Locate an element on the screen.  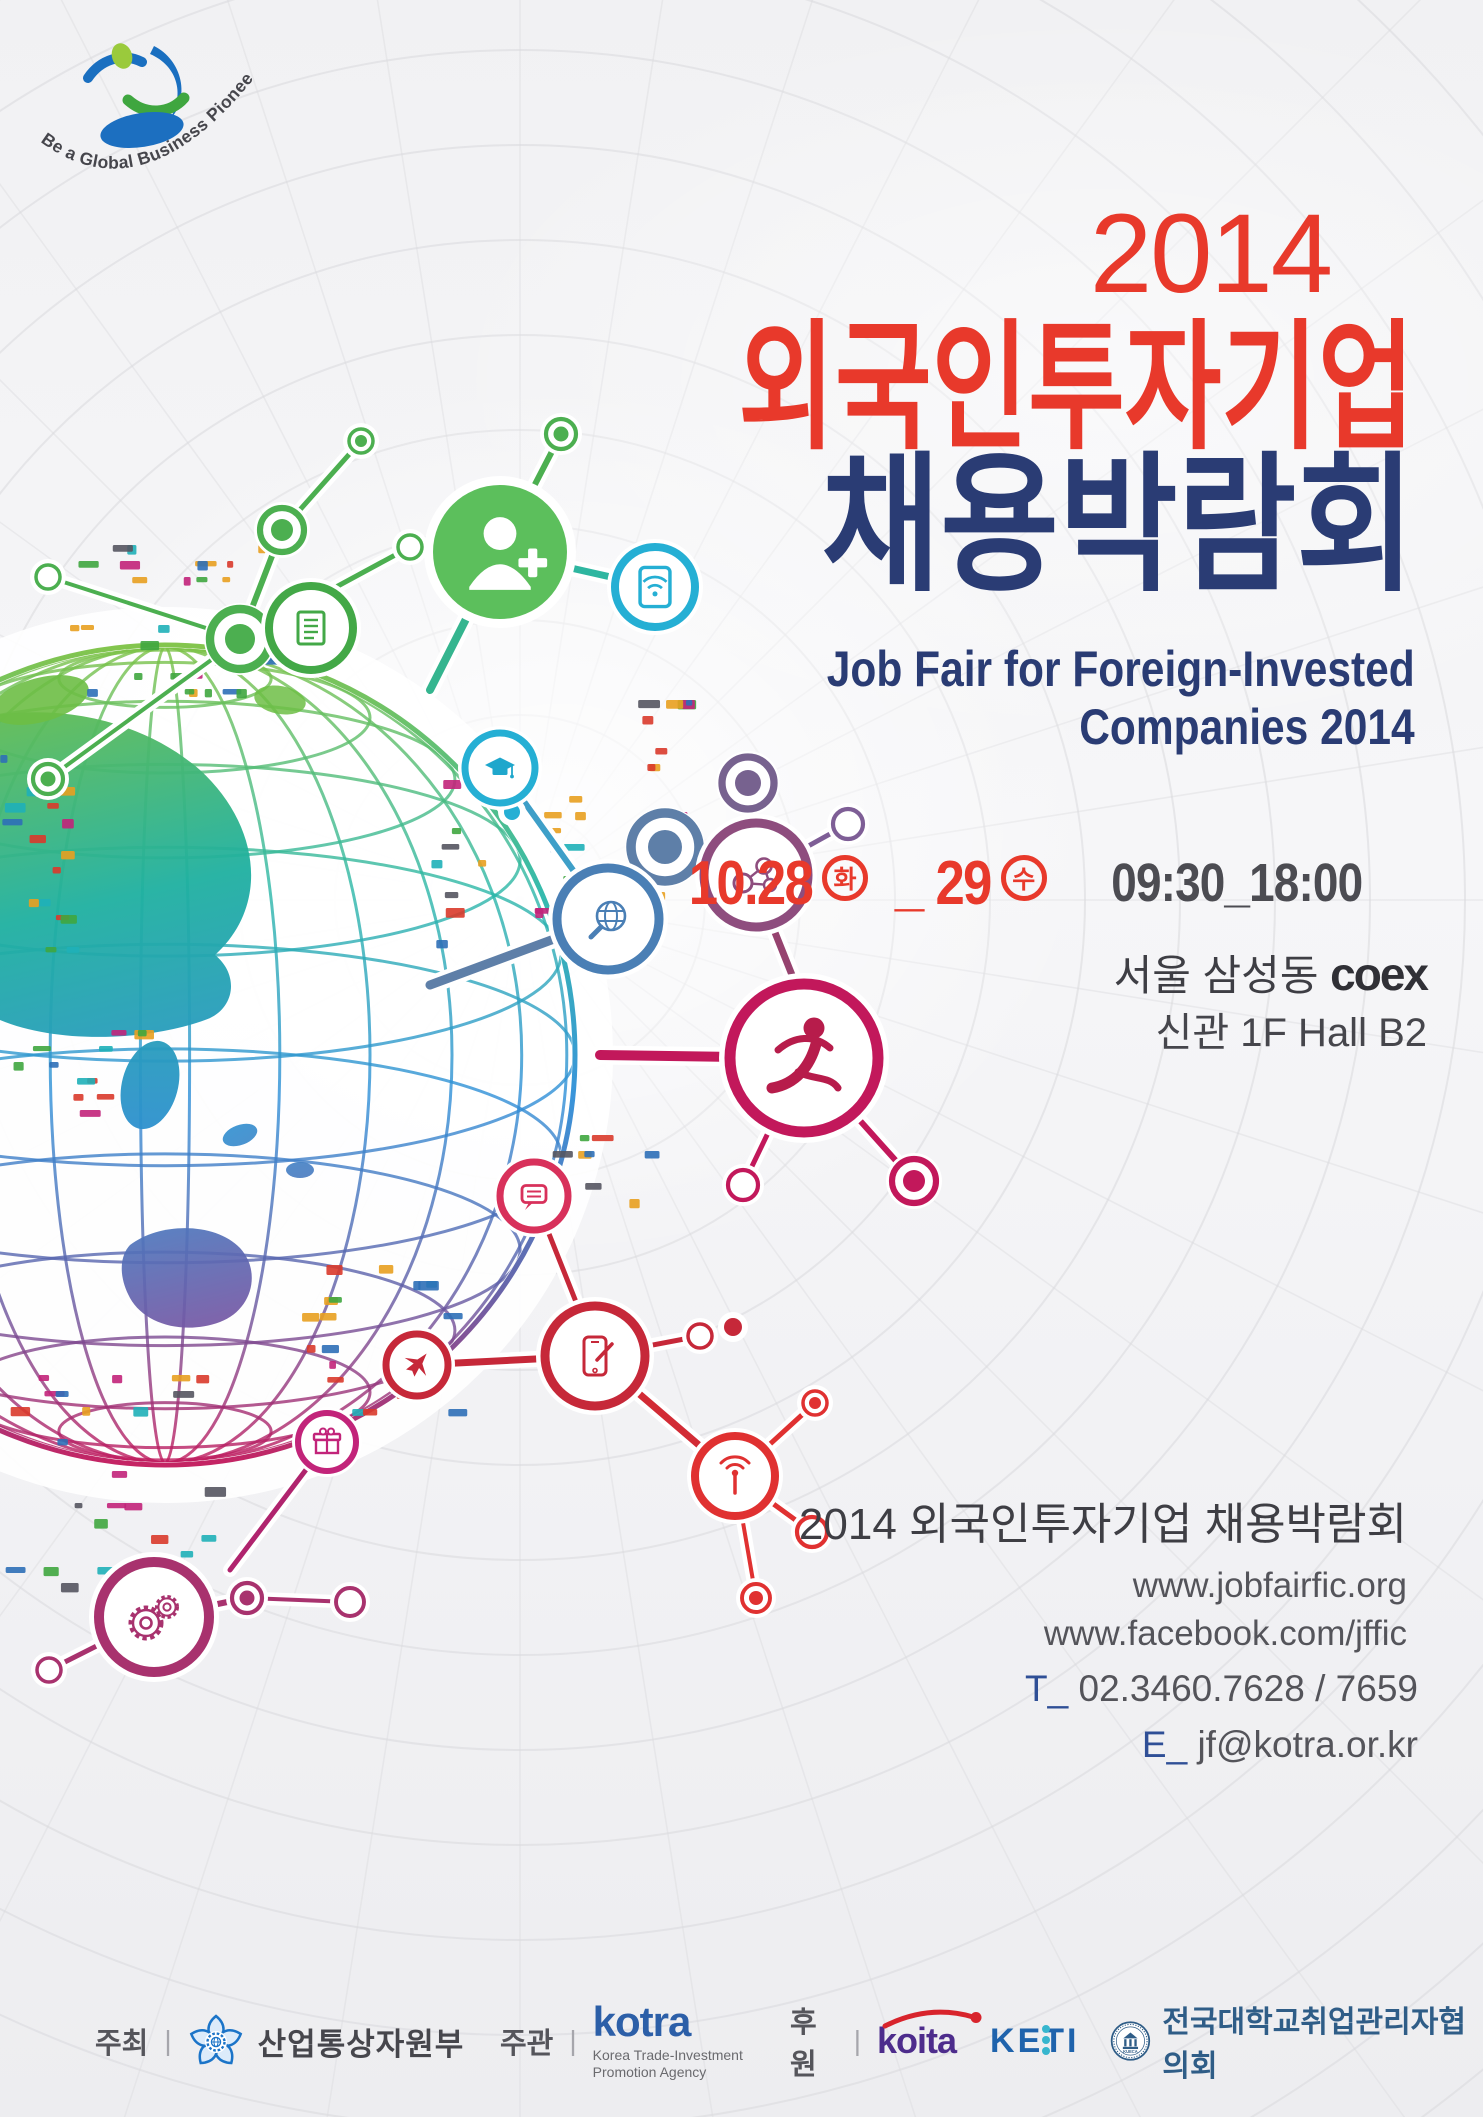
venue-city: 서울 삼성동 is located at coordinates (1216, 975).